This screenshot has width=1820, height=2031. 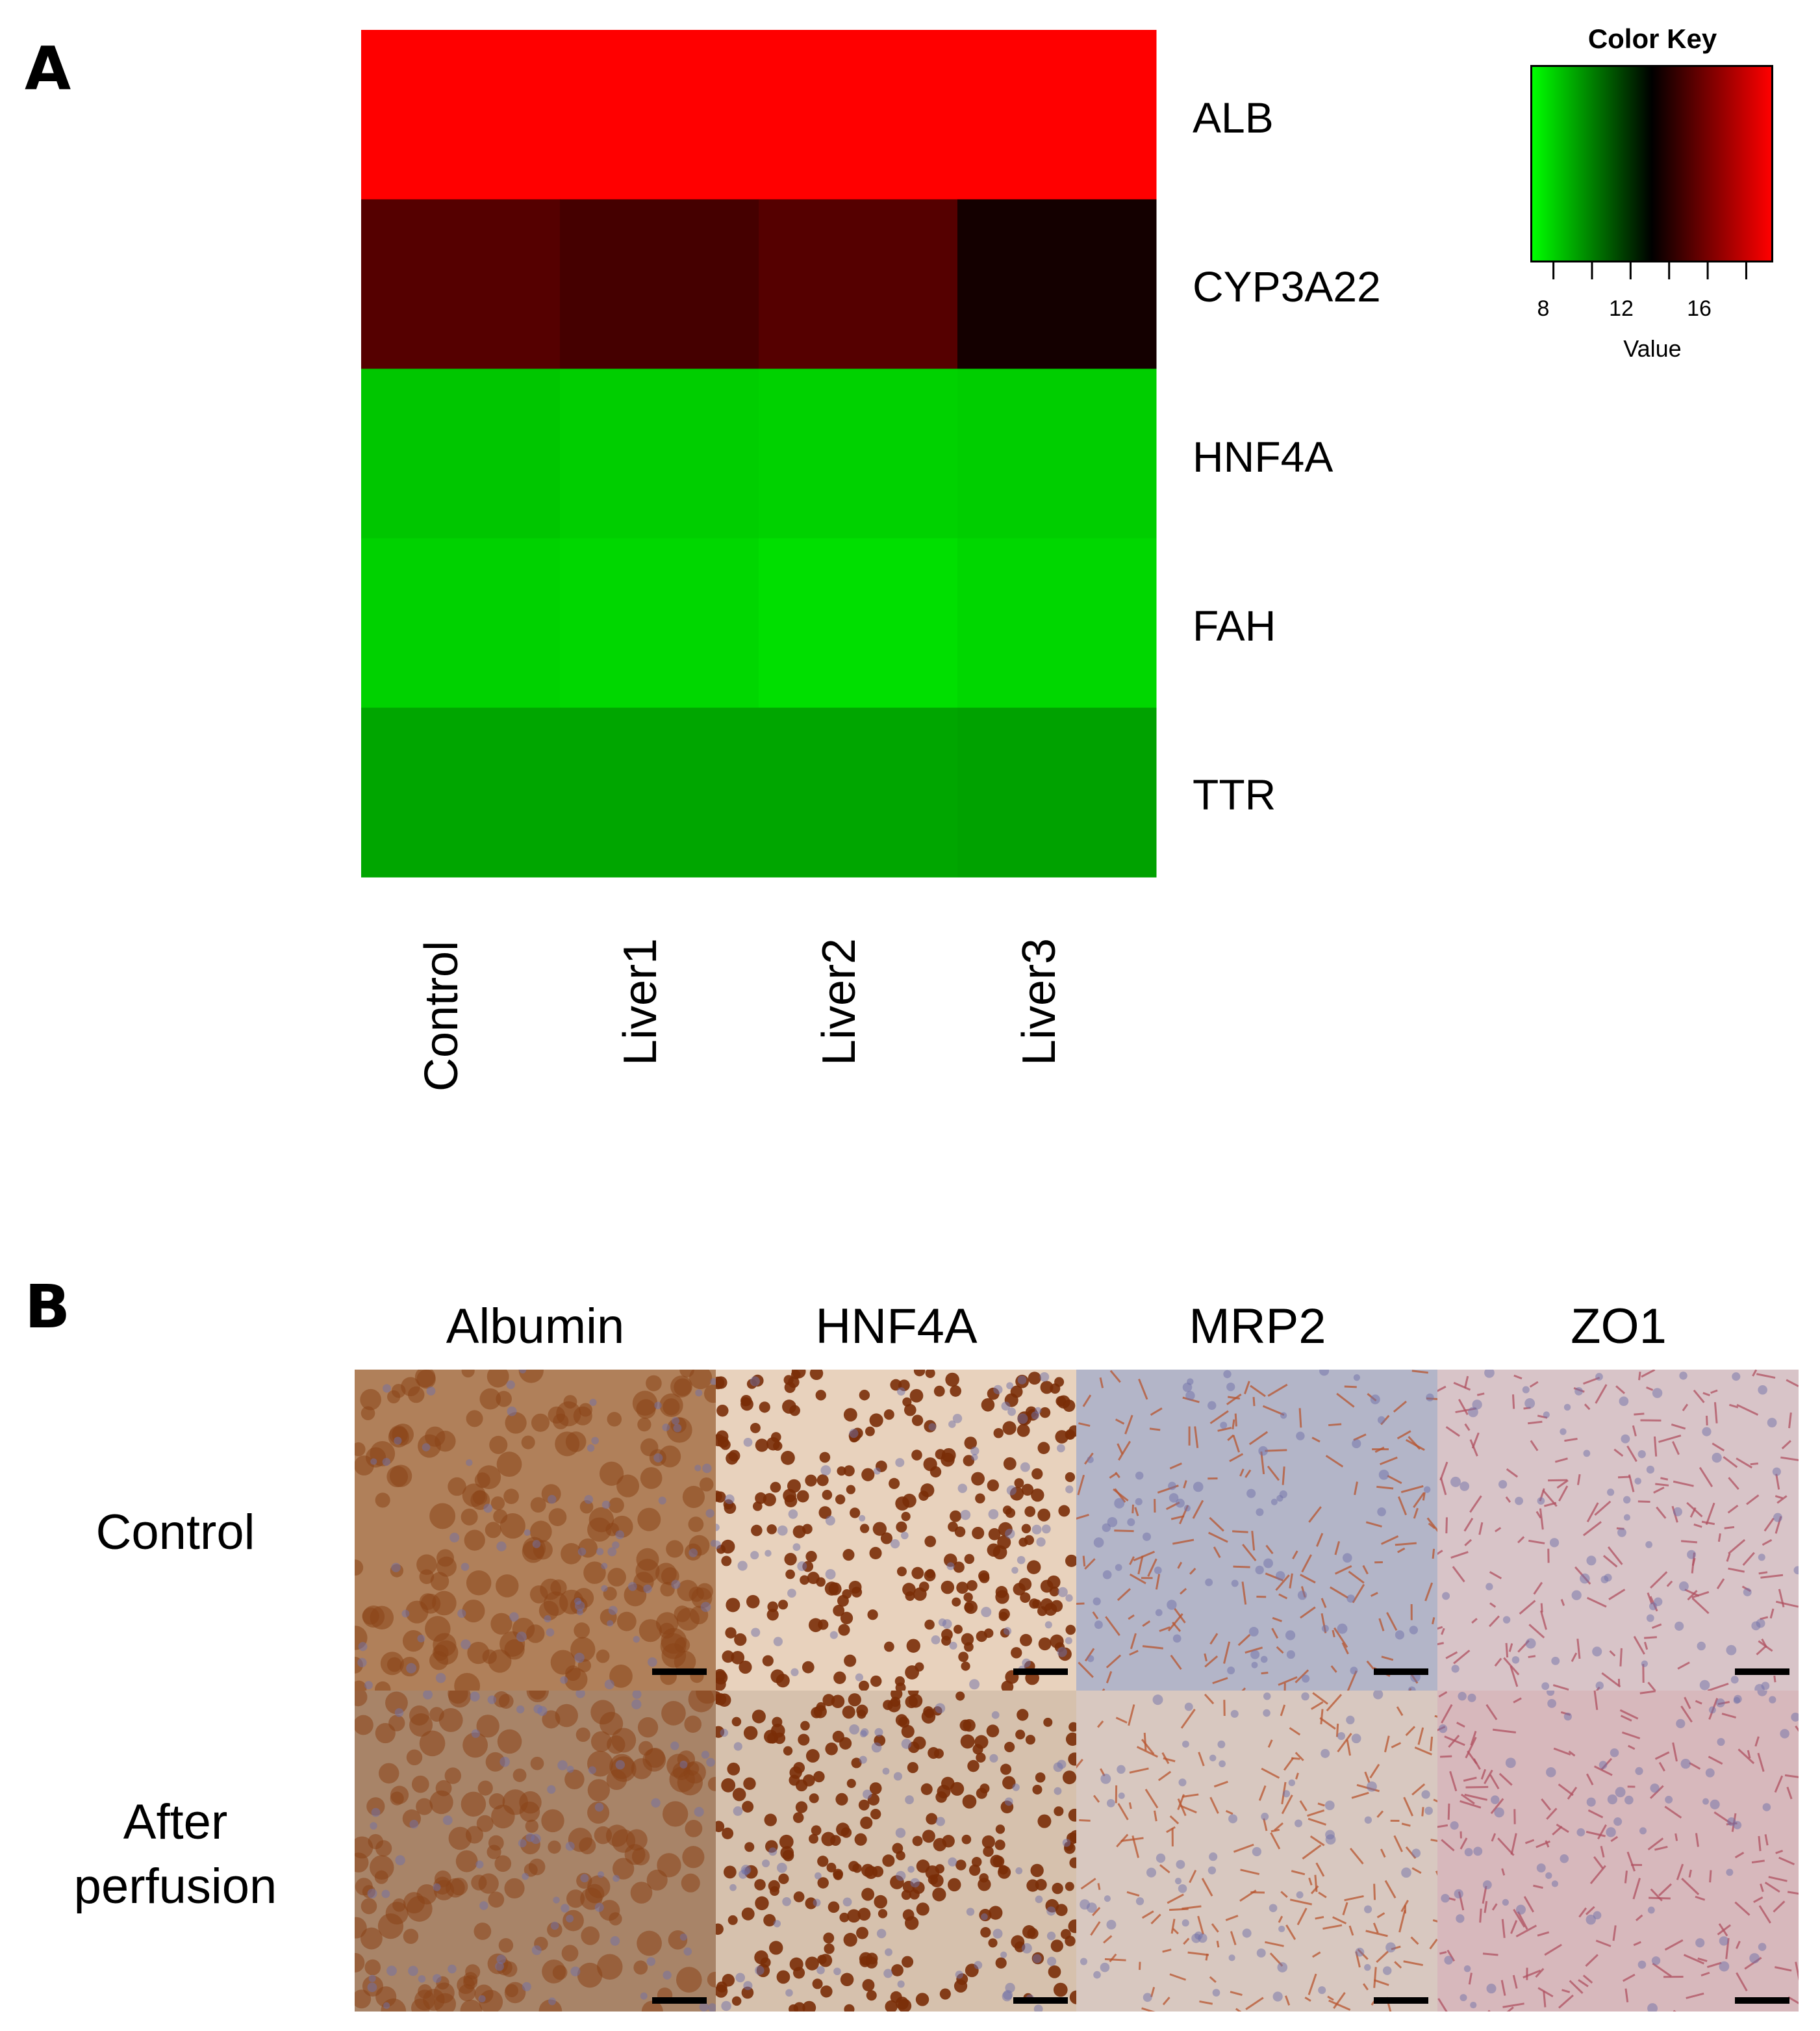 What do you see at coordinates (1652, 38) in the screenshot?
I see `color-key-title: Color Key` at bounding box center [1652, 38].